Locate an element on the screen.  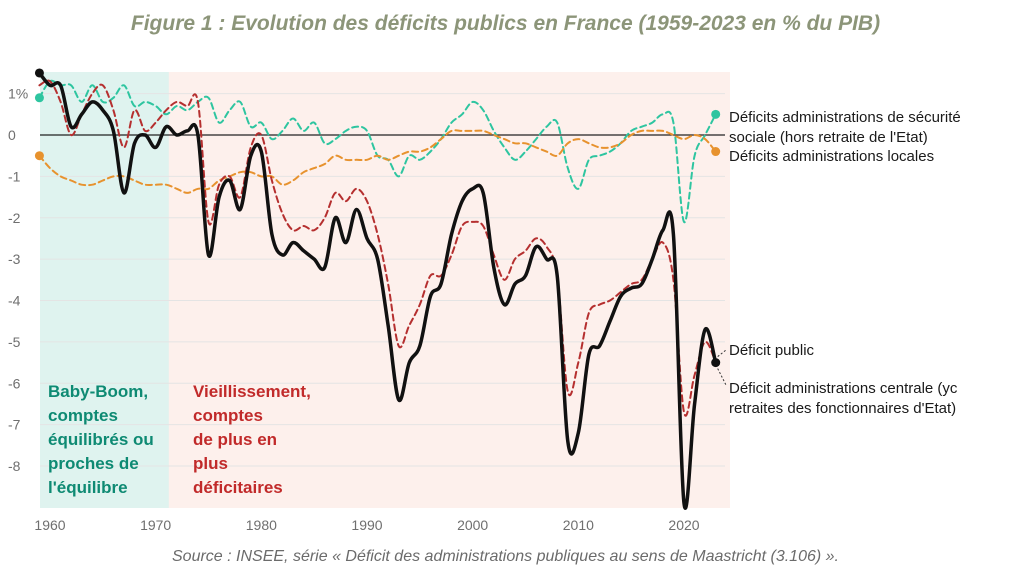
y-tick-label: -4 is located at coordinates (14, 301).